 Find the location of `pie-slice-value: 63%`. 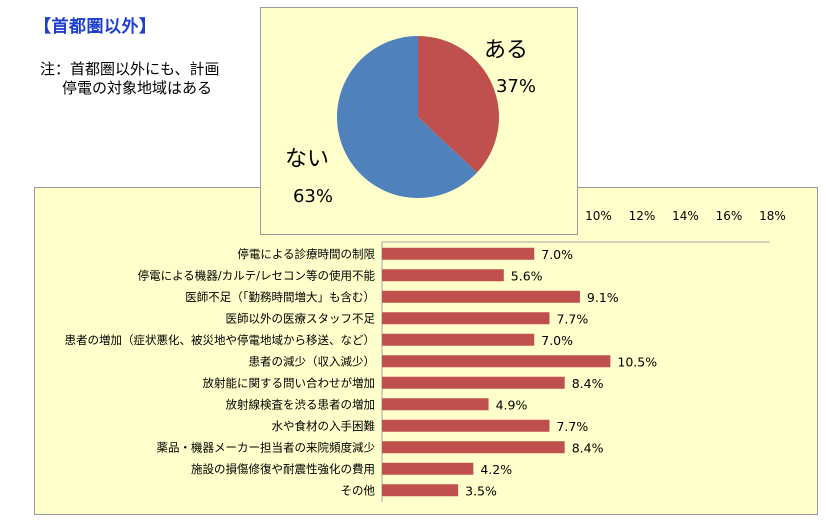

pie-slice-value: 63% is located at coordinates (313, 196).